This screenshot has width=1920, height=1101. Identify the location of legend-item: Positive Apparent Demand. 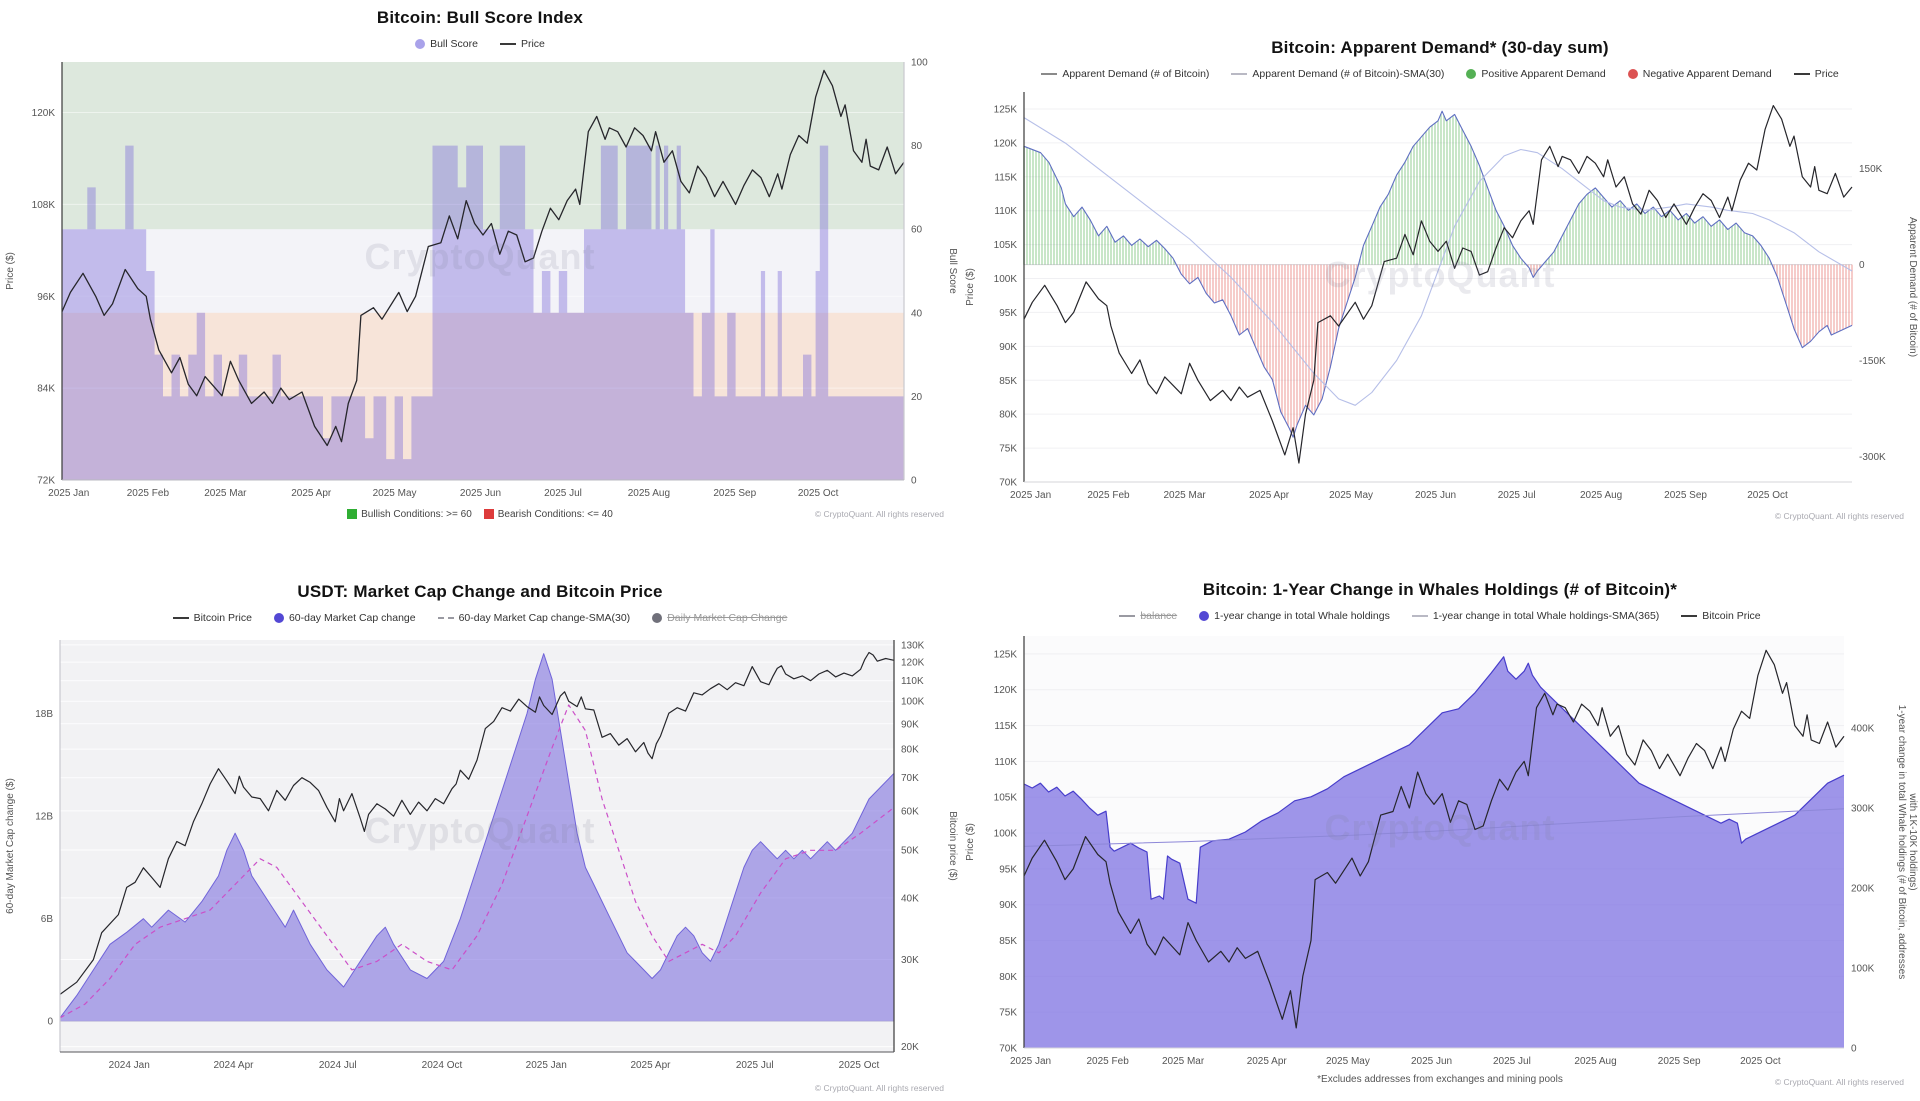
(1536, 74).